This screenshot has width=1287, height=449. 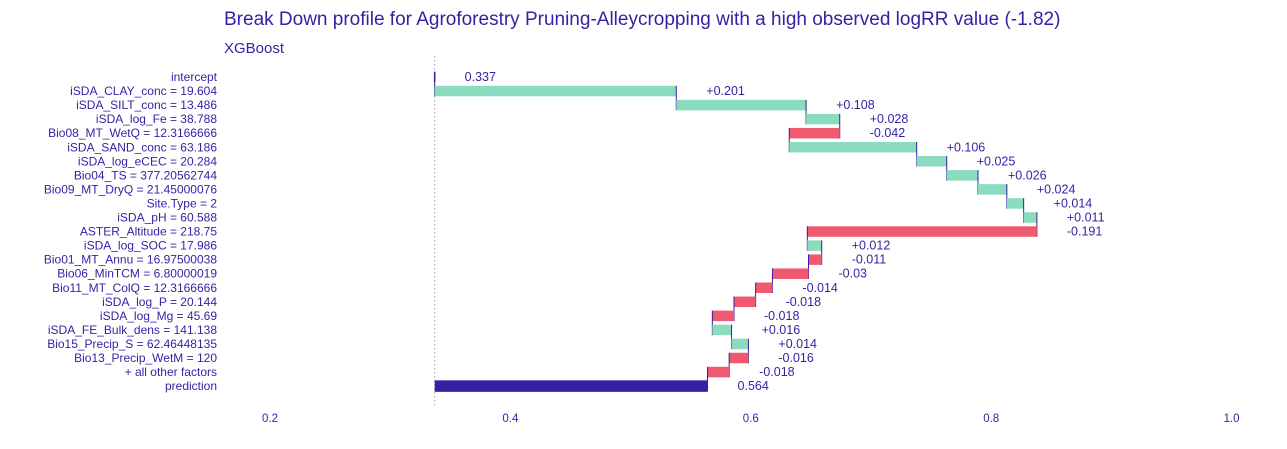 What do you see at coordinates (142, 147) in the screenshot?
I see `row-label: iSDA_SAND_conc = 63.186` at bounding box center [142, 147].